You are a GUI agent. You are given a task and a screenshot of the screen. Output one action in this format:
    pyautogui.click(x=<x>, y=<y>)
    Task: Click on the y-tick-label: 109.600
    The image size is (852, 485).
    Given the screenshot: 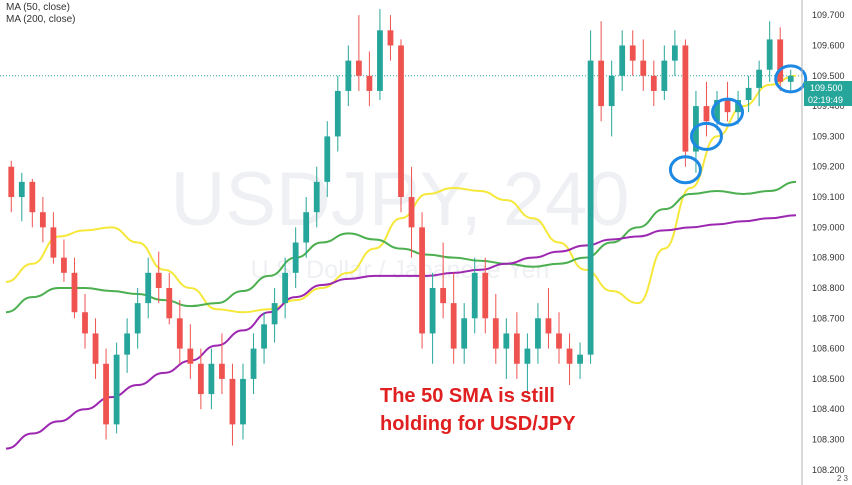 What is the action you would take?
    pyautogui.click(x=828, y=45)
    